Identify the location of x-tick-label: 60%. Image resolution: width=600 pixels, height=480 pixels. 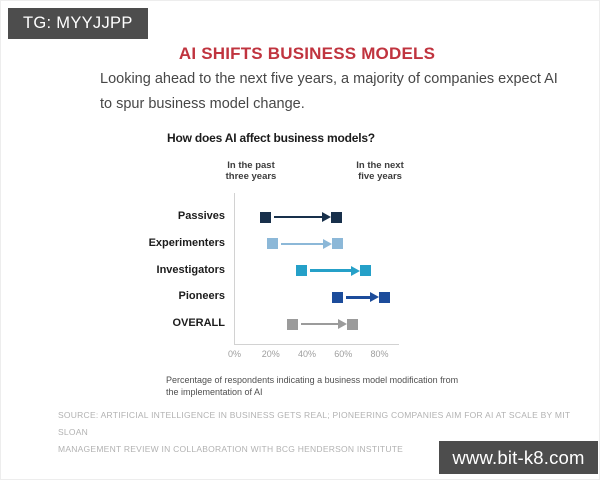
(343, 354).